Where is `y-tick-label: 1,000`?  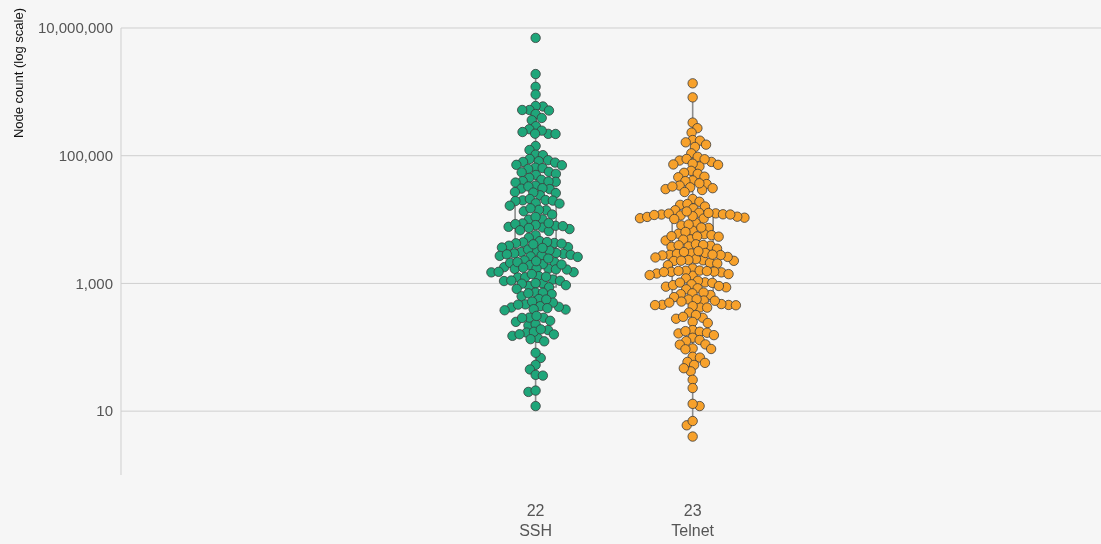 y-tick-label: 1,000 is located at coordinates (94, 283).